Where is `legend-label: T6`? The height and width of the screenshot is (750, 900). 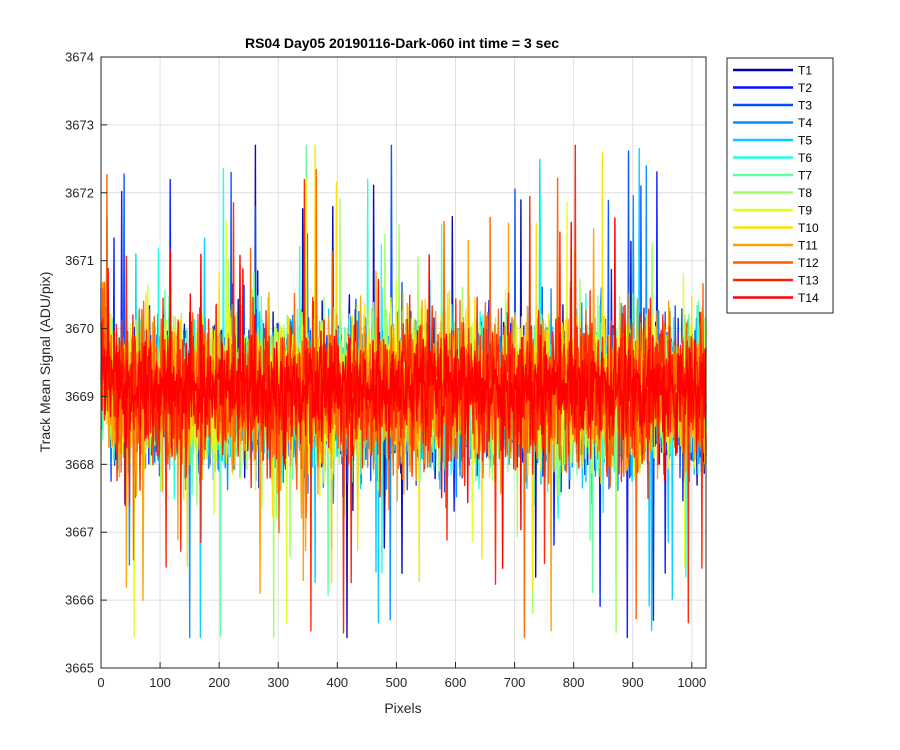
legend-label: T6 is located at coordinates (805, 158).